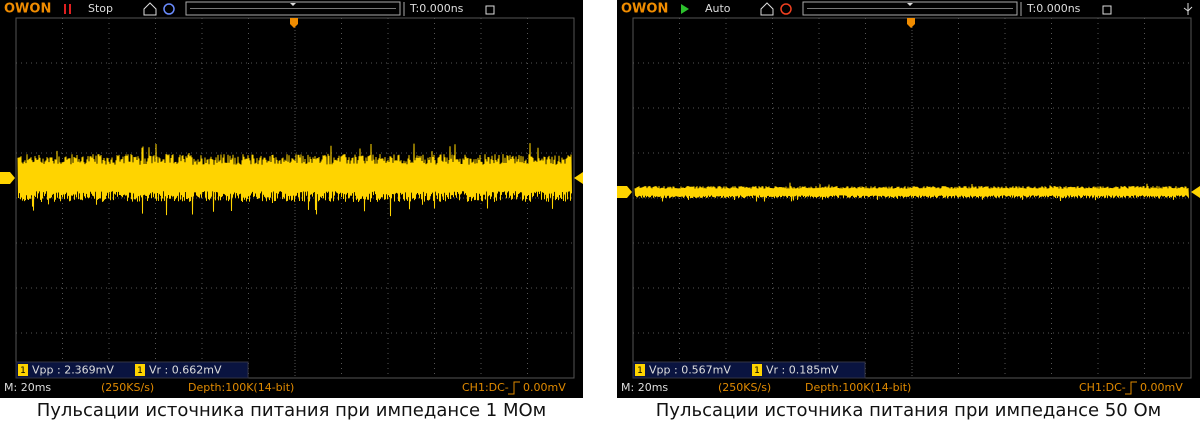 The width and height of the screenshot is (1200, 435). Describe the element at coordinates (73, 370) in the screenshot. I see `measurement: Vpp : 2.369mV` at that location.